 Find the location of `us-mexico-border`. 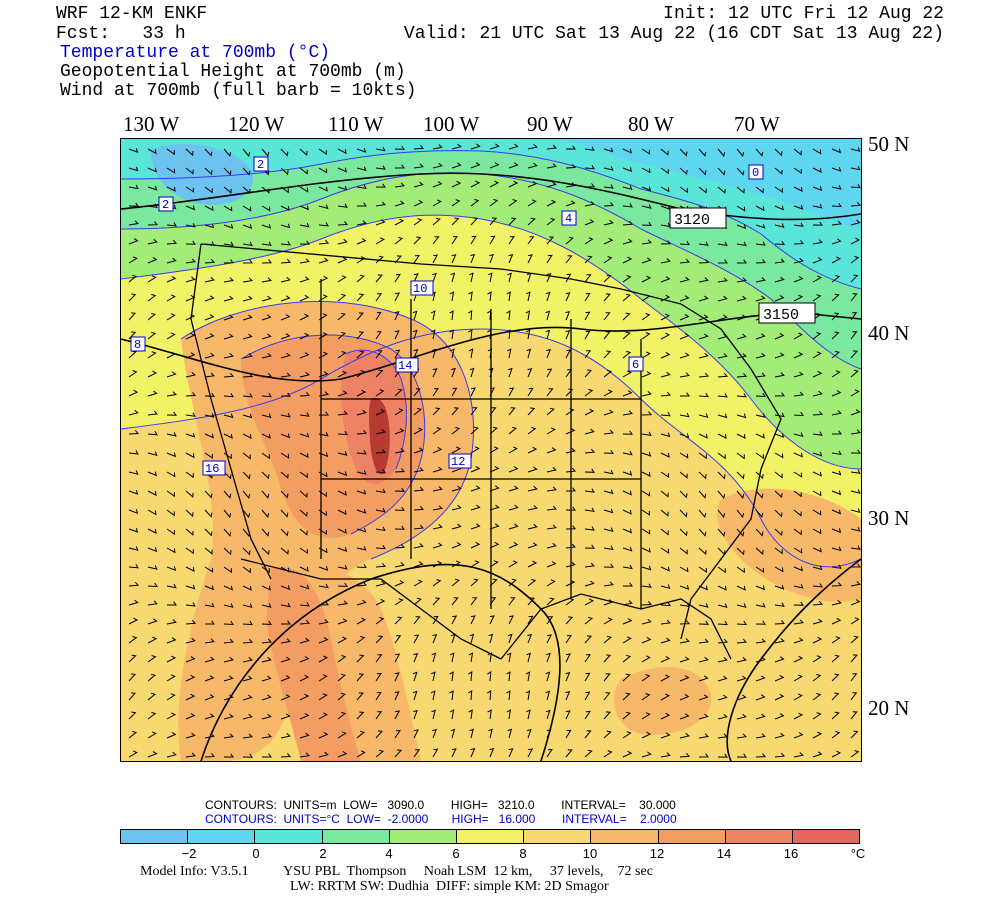

us-mexico-border is located at coordinates (371, 609).